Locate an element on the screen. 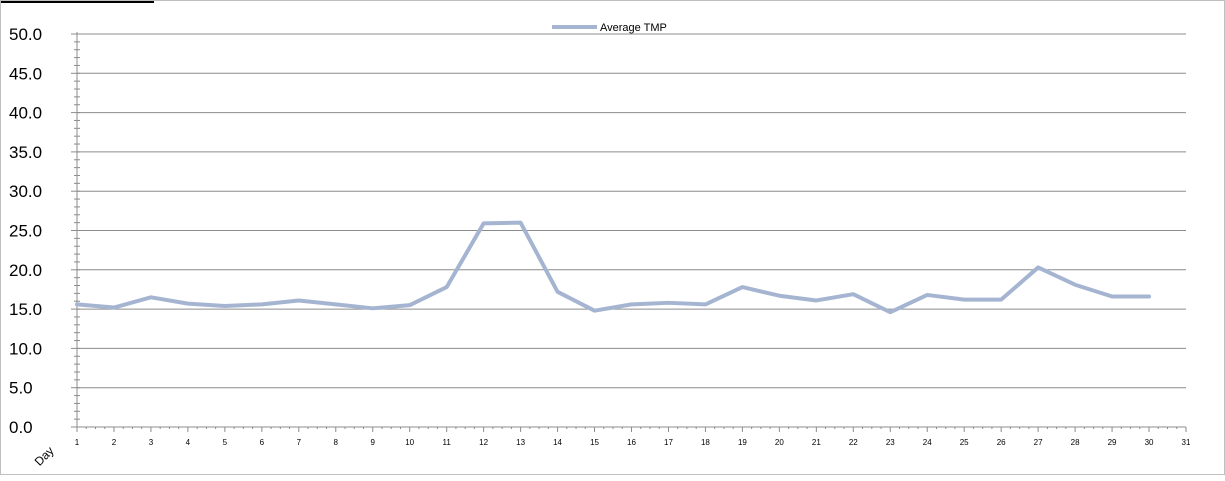 This screenshot has width=1225, height=481. x-tick-label: 11 is located at coordinates (447, 442).